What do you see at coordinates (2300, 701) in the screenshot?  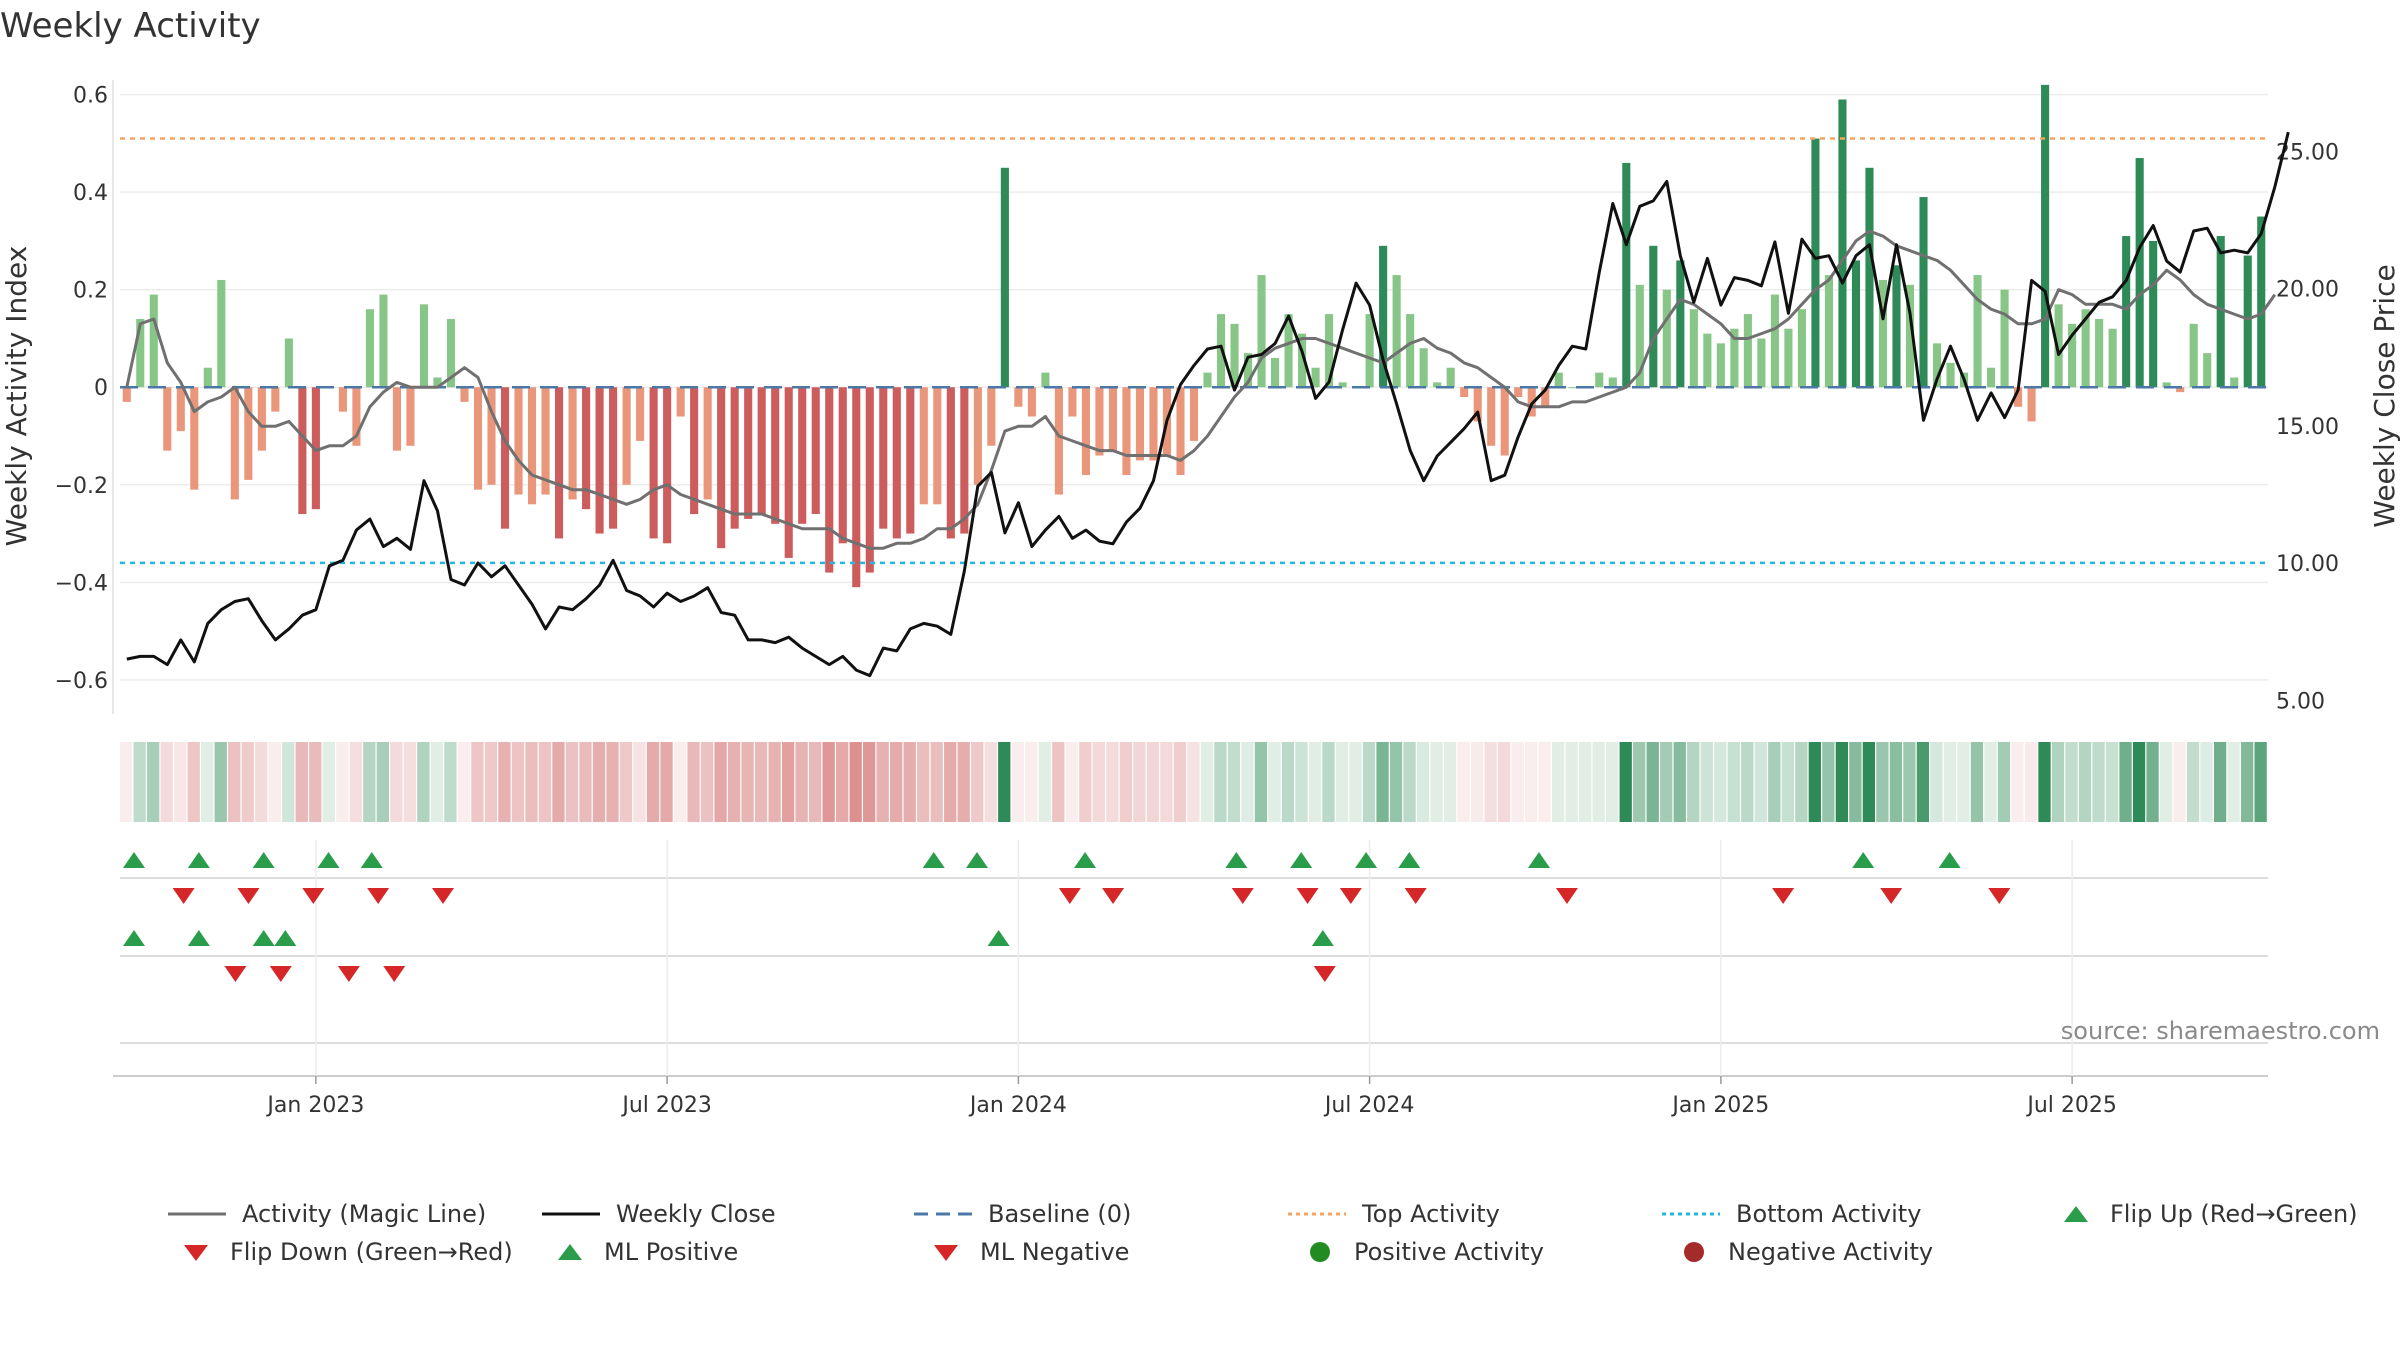 I see `y2-tick-label: 5.00` at bounding box center [2300, 701].